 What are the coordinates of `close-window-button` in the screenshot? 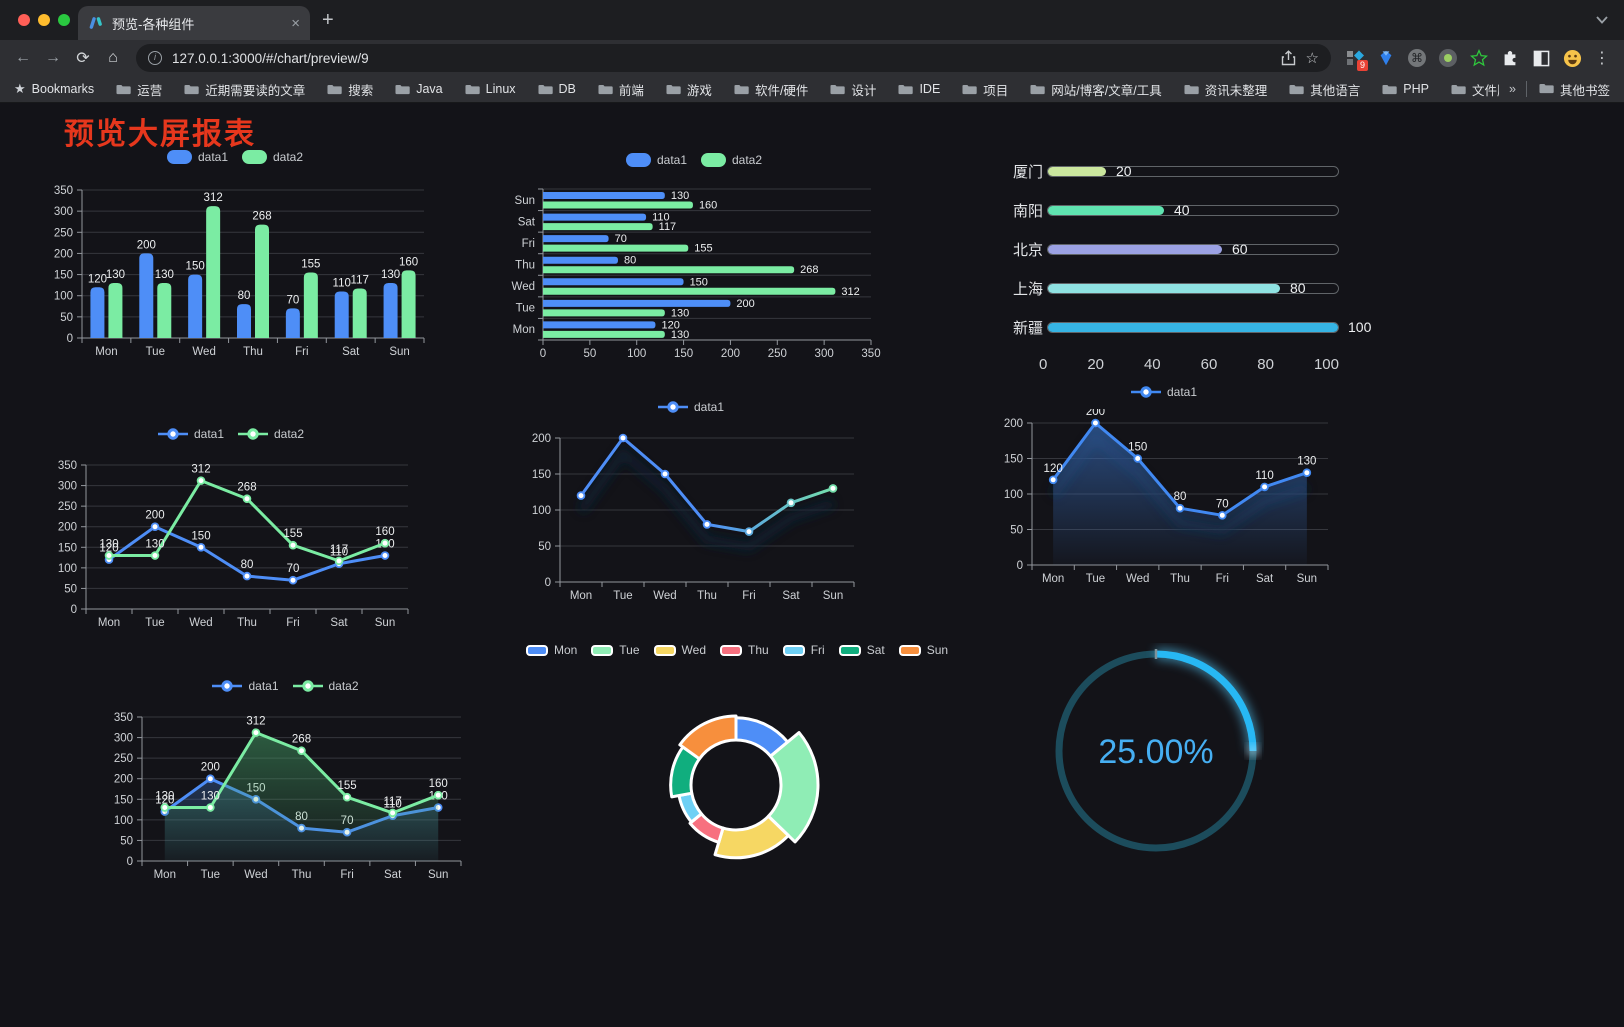 It's located at (24, 20).